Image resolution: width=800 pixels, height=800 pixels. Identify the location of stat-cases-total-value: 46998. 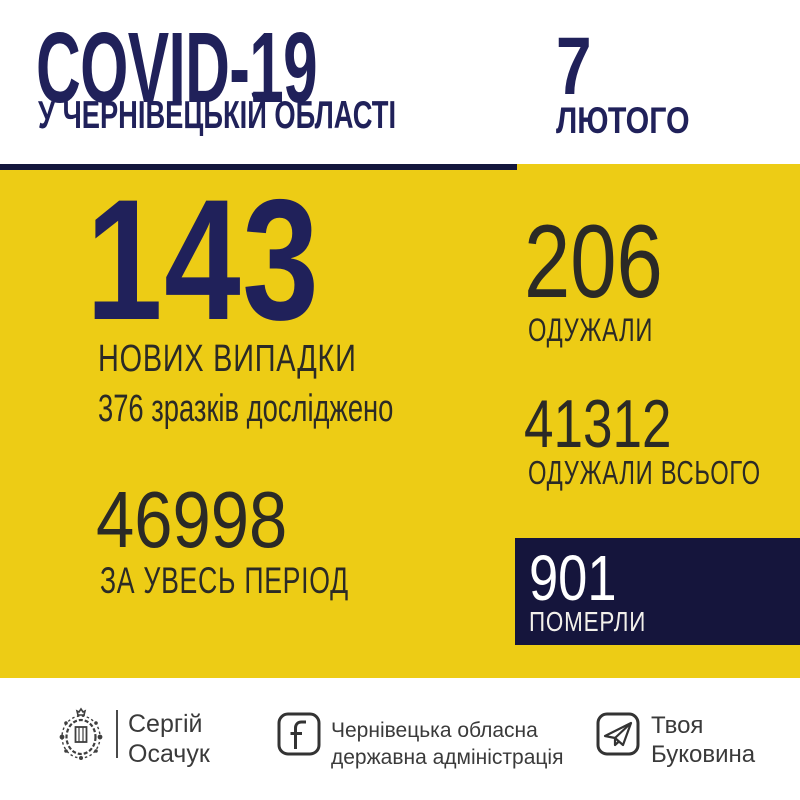
(192, 519).